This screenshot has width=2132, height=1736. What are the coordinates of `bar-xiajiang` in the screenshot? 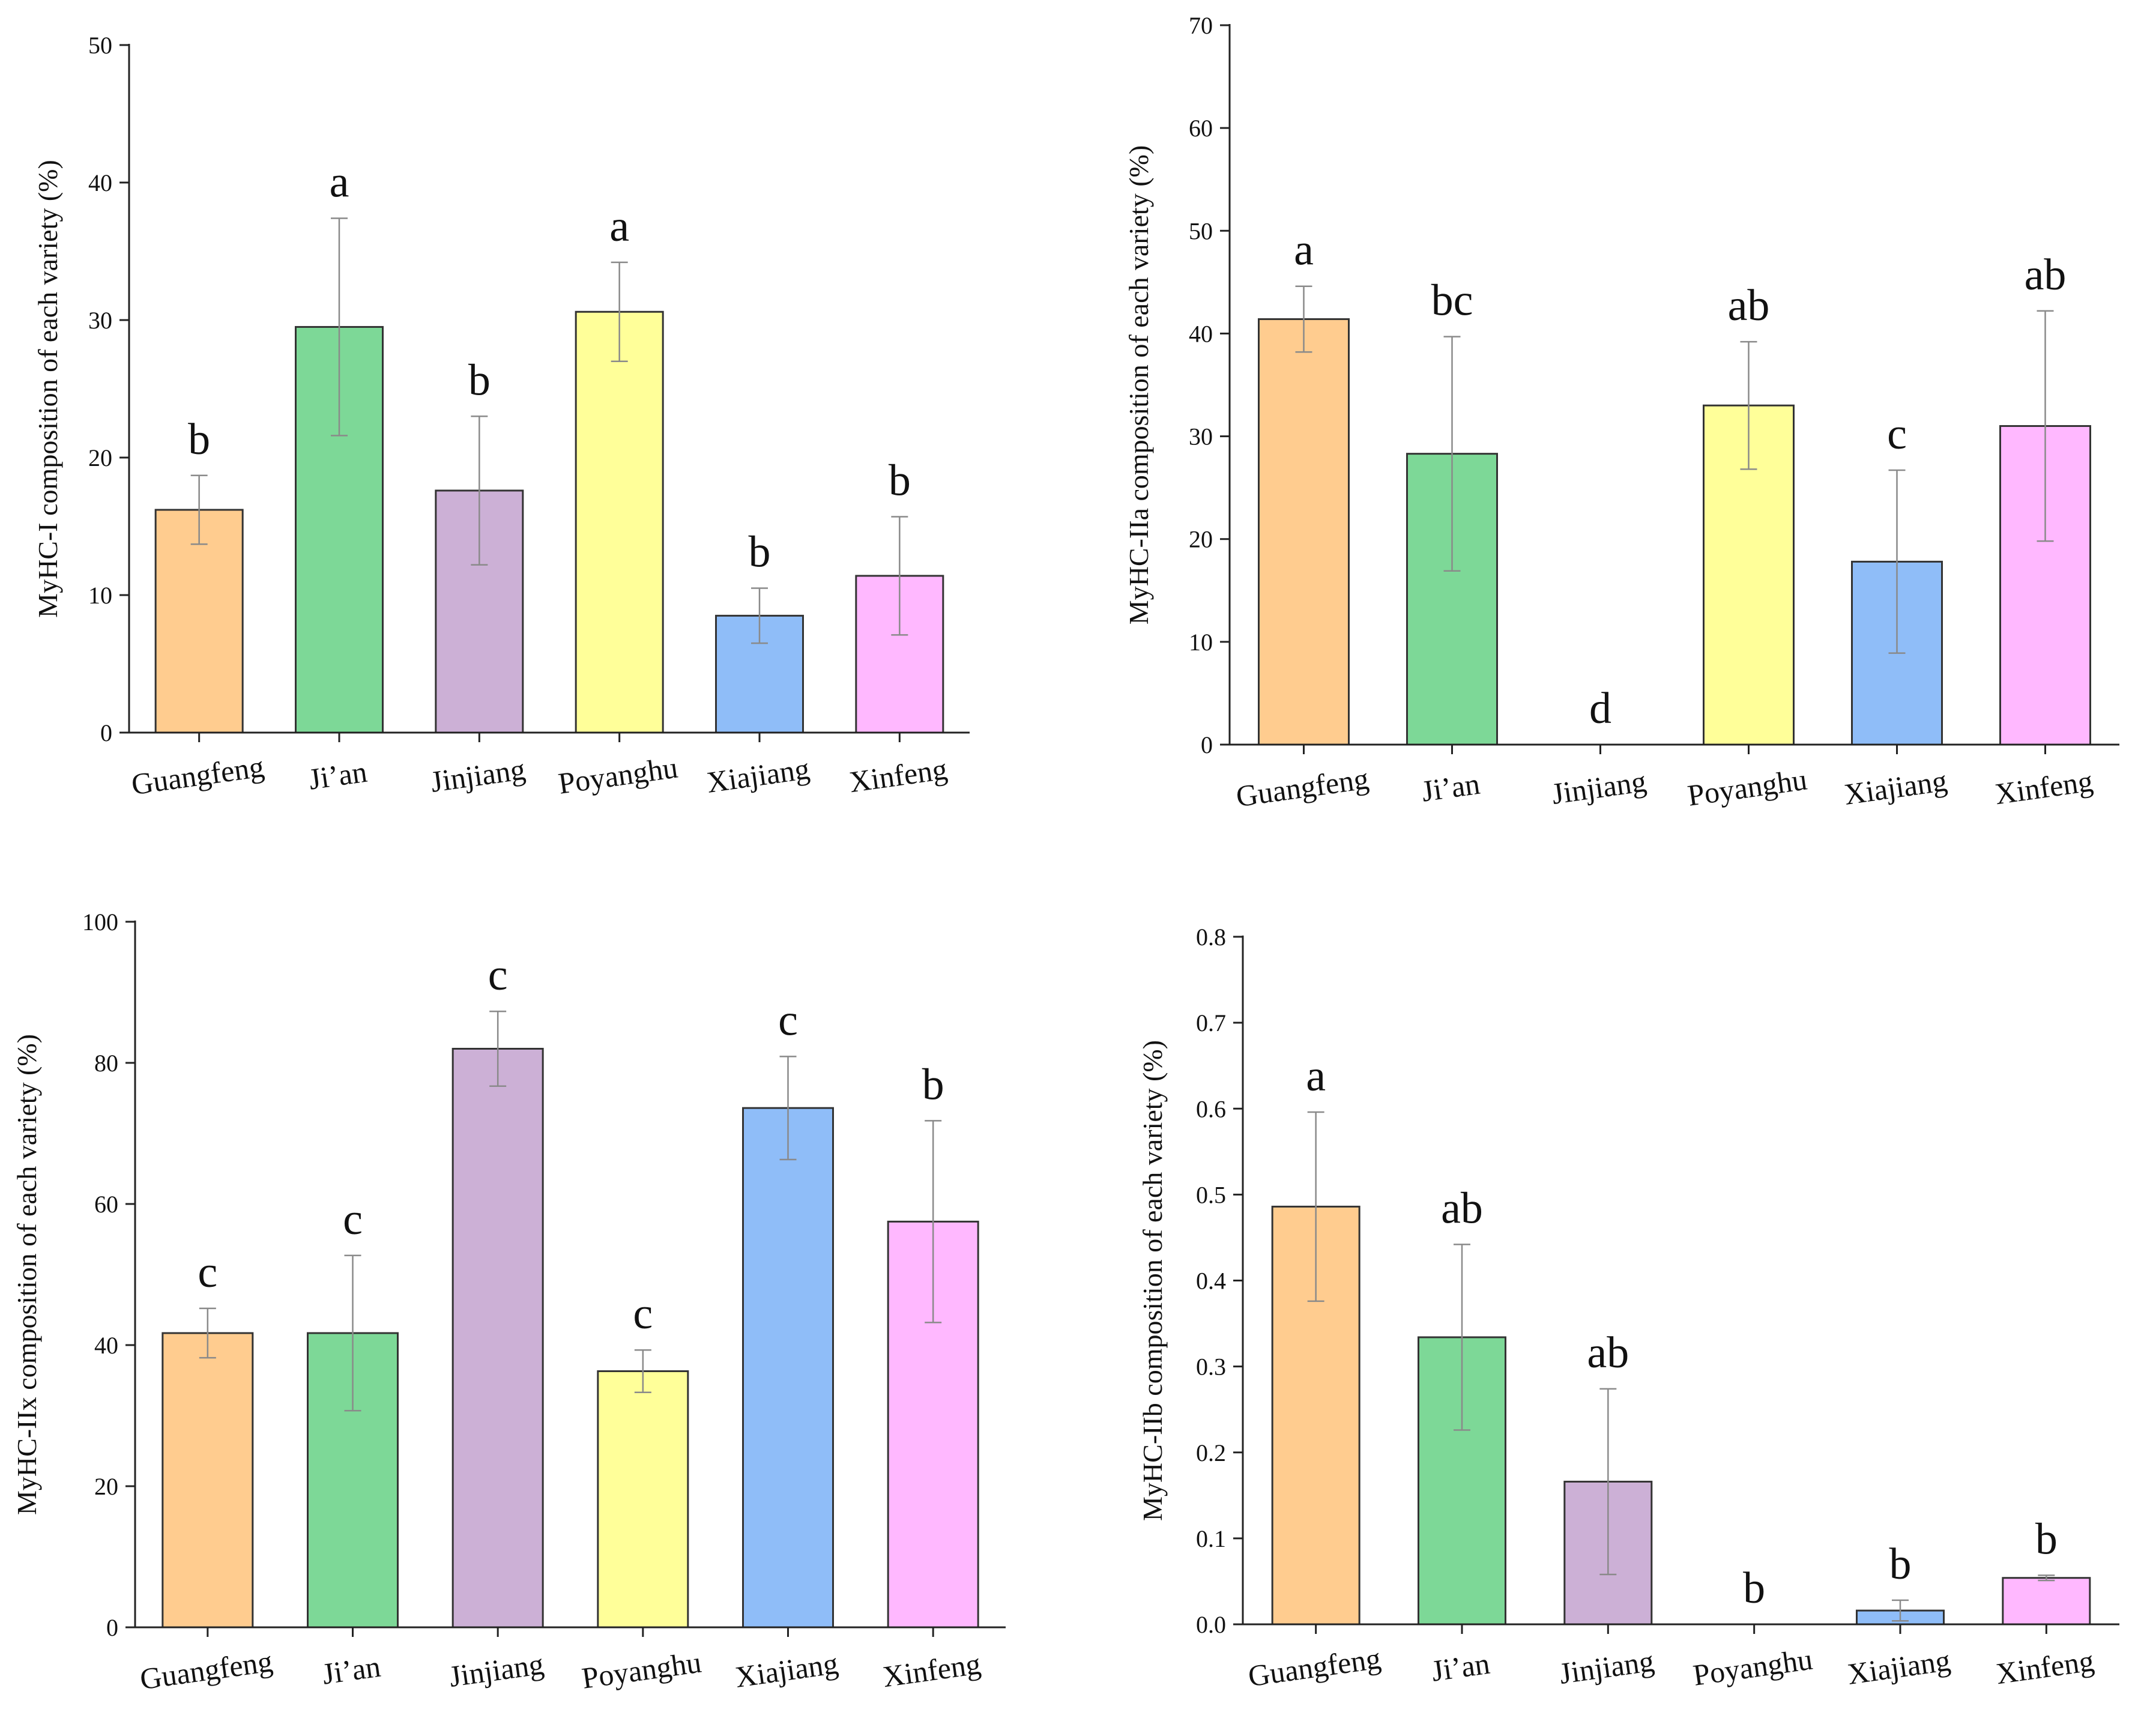 It's located at (788, 1368).